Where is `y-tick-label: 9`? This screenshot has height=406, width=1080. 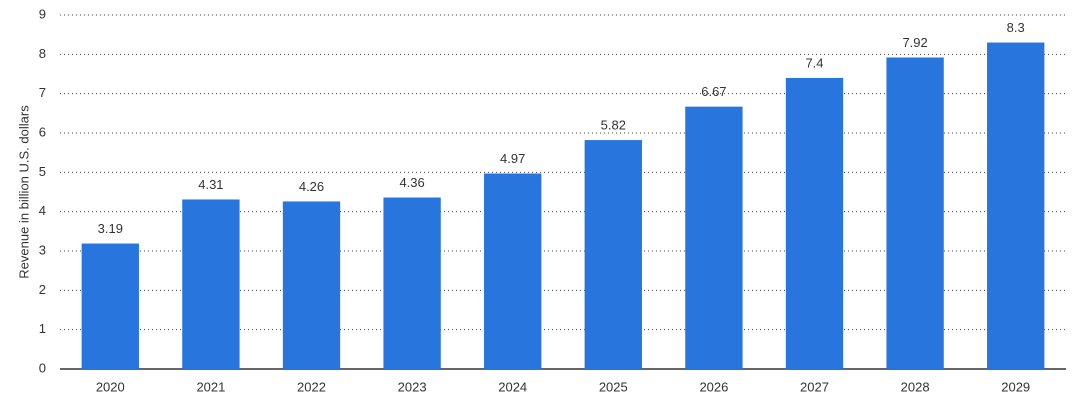 y-tick-label: 9 is located at coordinates (42, 13).